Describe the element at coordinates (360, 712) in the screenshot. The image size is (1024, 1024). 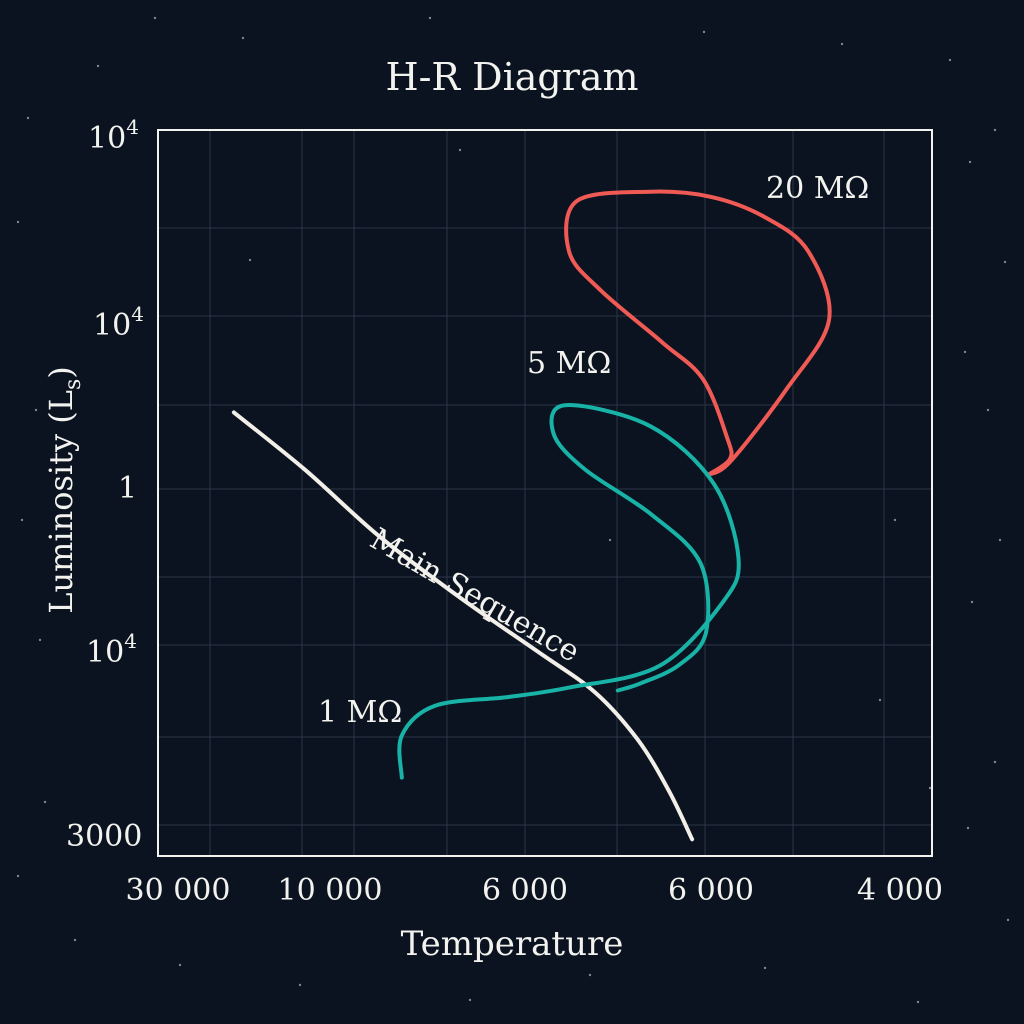
I see `annotation-1-msun: 1 MΩ` at that location.